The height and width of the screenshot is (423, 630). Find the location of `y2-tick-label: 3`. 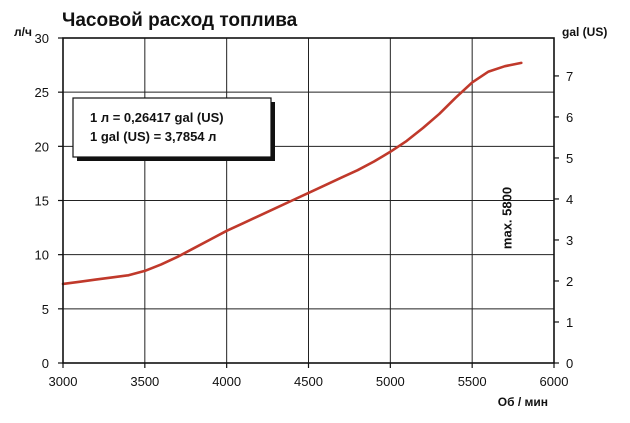

y2-tick-label: 3 is located at coordinates (569, 240).